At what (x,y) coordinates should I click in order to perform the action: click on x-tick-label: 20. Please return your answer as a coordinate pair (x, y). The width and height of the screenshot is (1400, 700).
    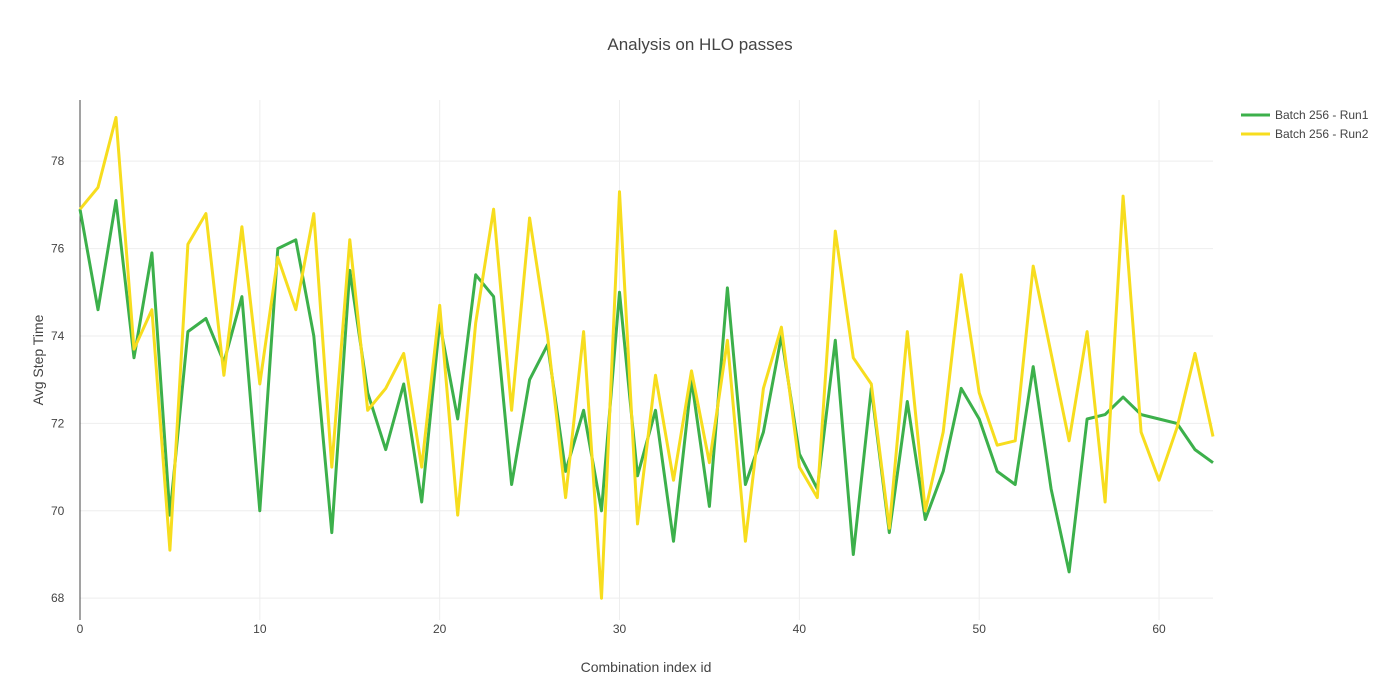
    Looking at the image, I should click on (440, 629).